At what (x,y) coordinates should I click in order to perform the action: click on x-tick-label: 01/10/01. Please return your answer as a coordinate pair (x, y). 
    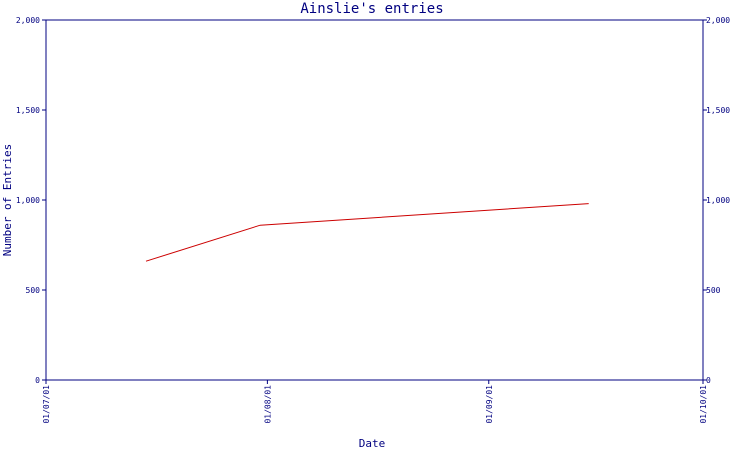
    Looking at the image, I should click on (703, 404).